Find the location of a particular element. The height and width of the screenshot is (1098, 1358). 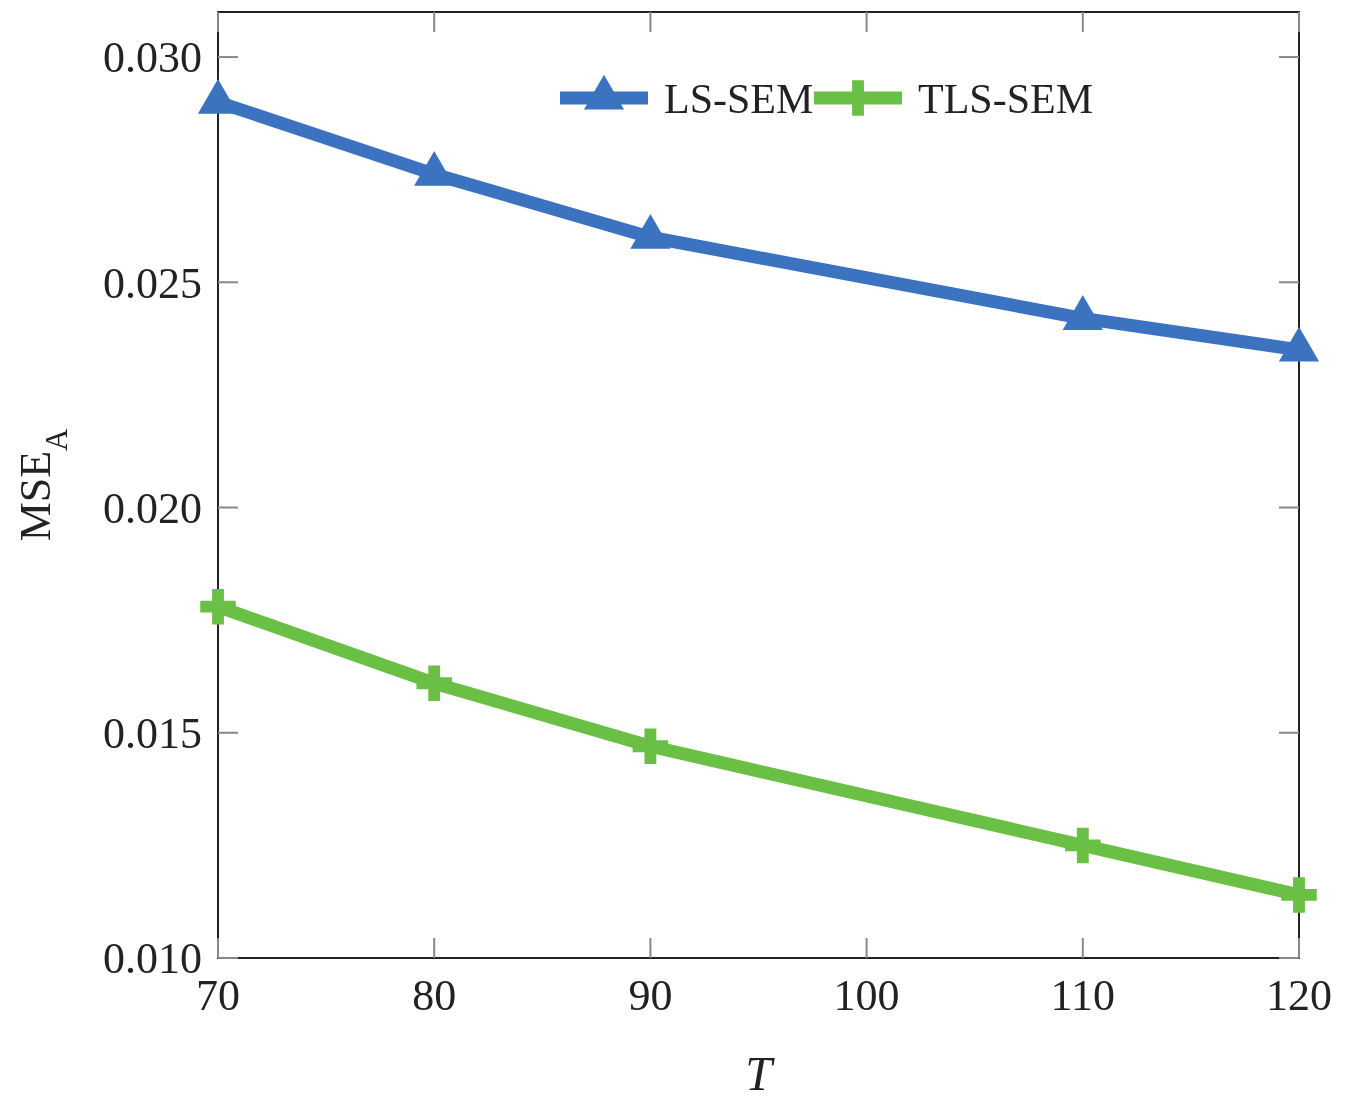

legend-label: LS-SEM is located at coordinates (739, 98).